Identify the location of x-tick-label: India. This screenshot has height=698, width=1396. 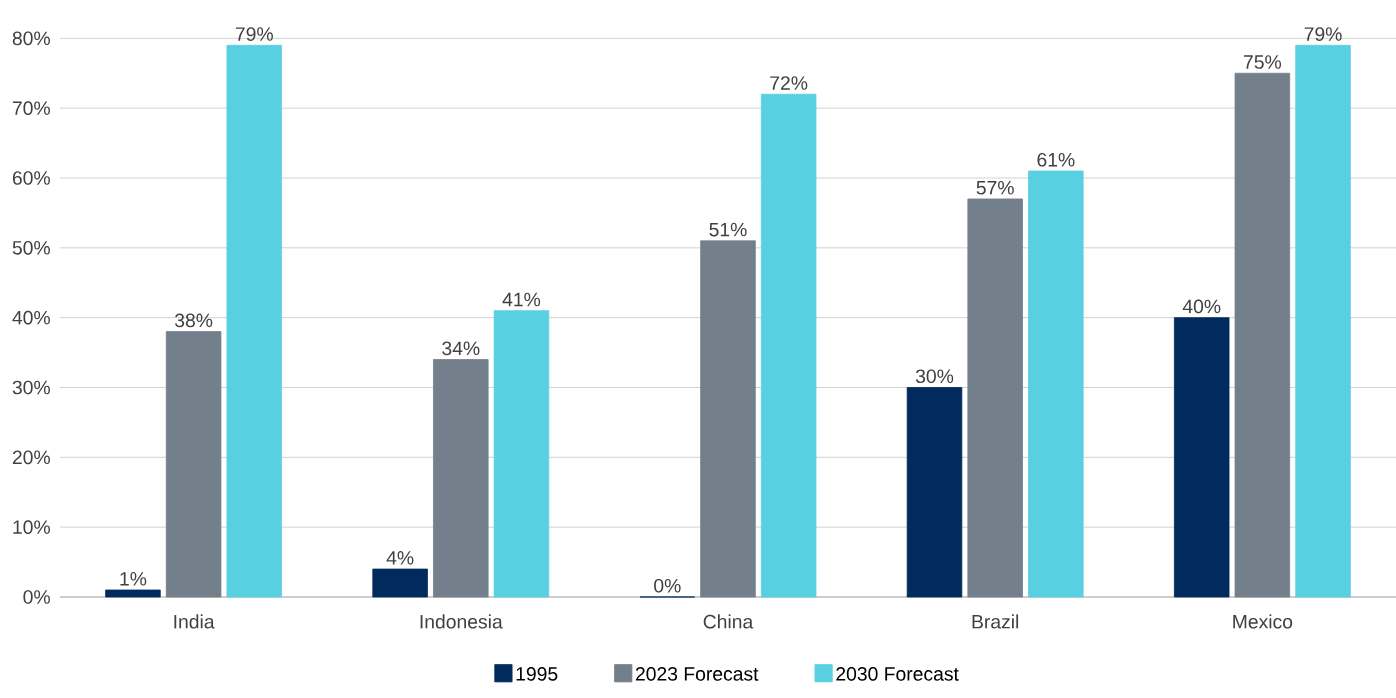
(194, 621).